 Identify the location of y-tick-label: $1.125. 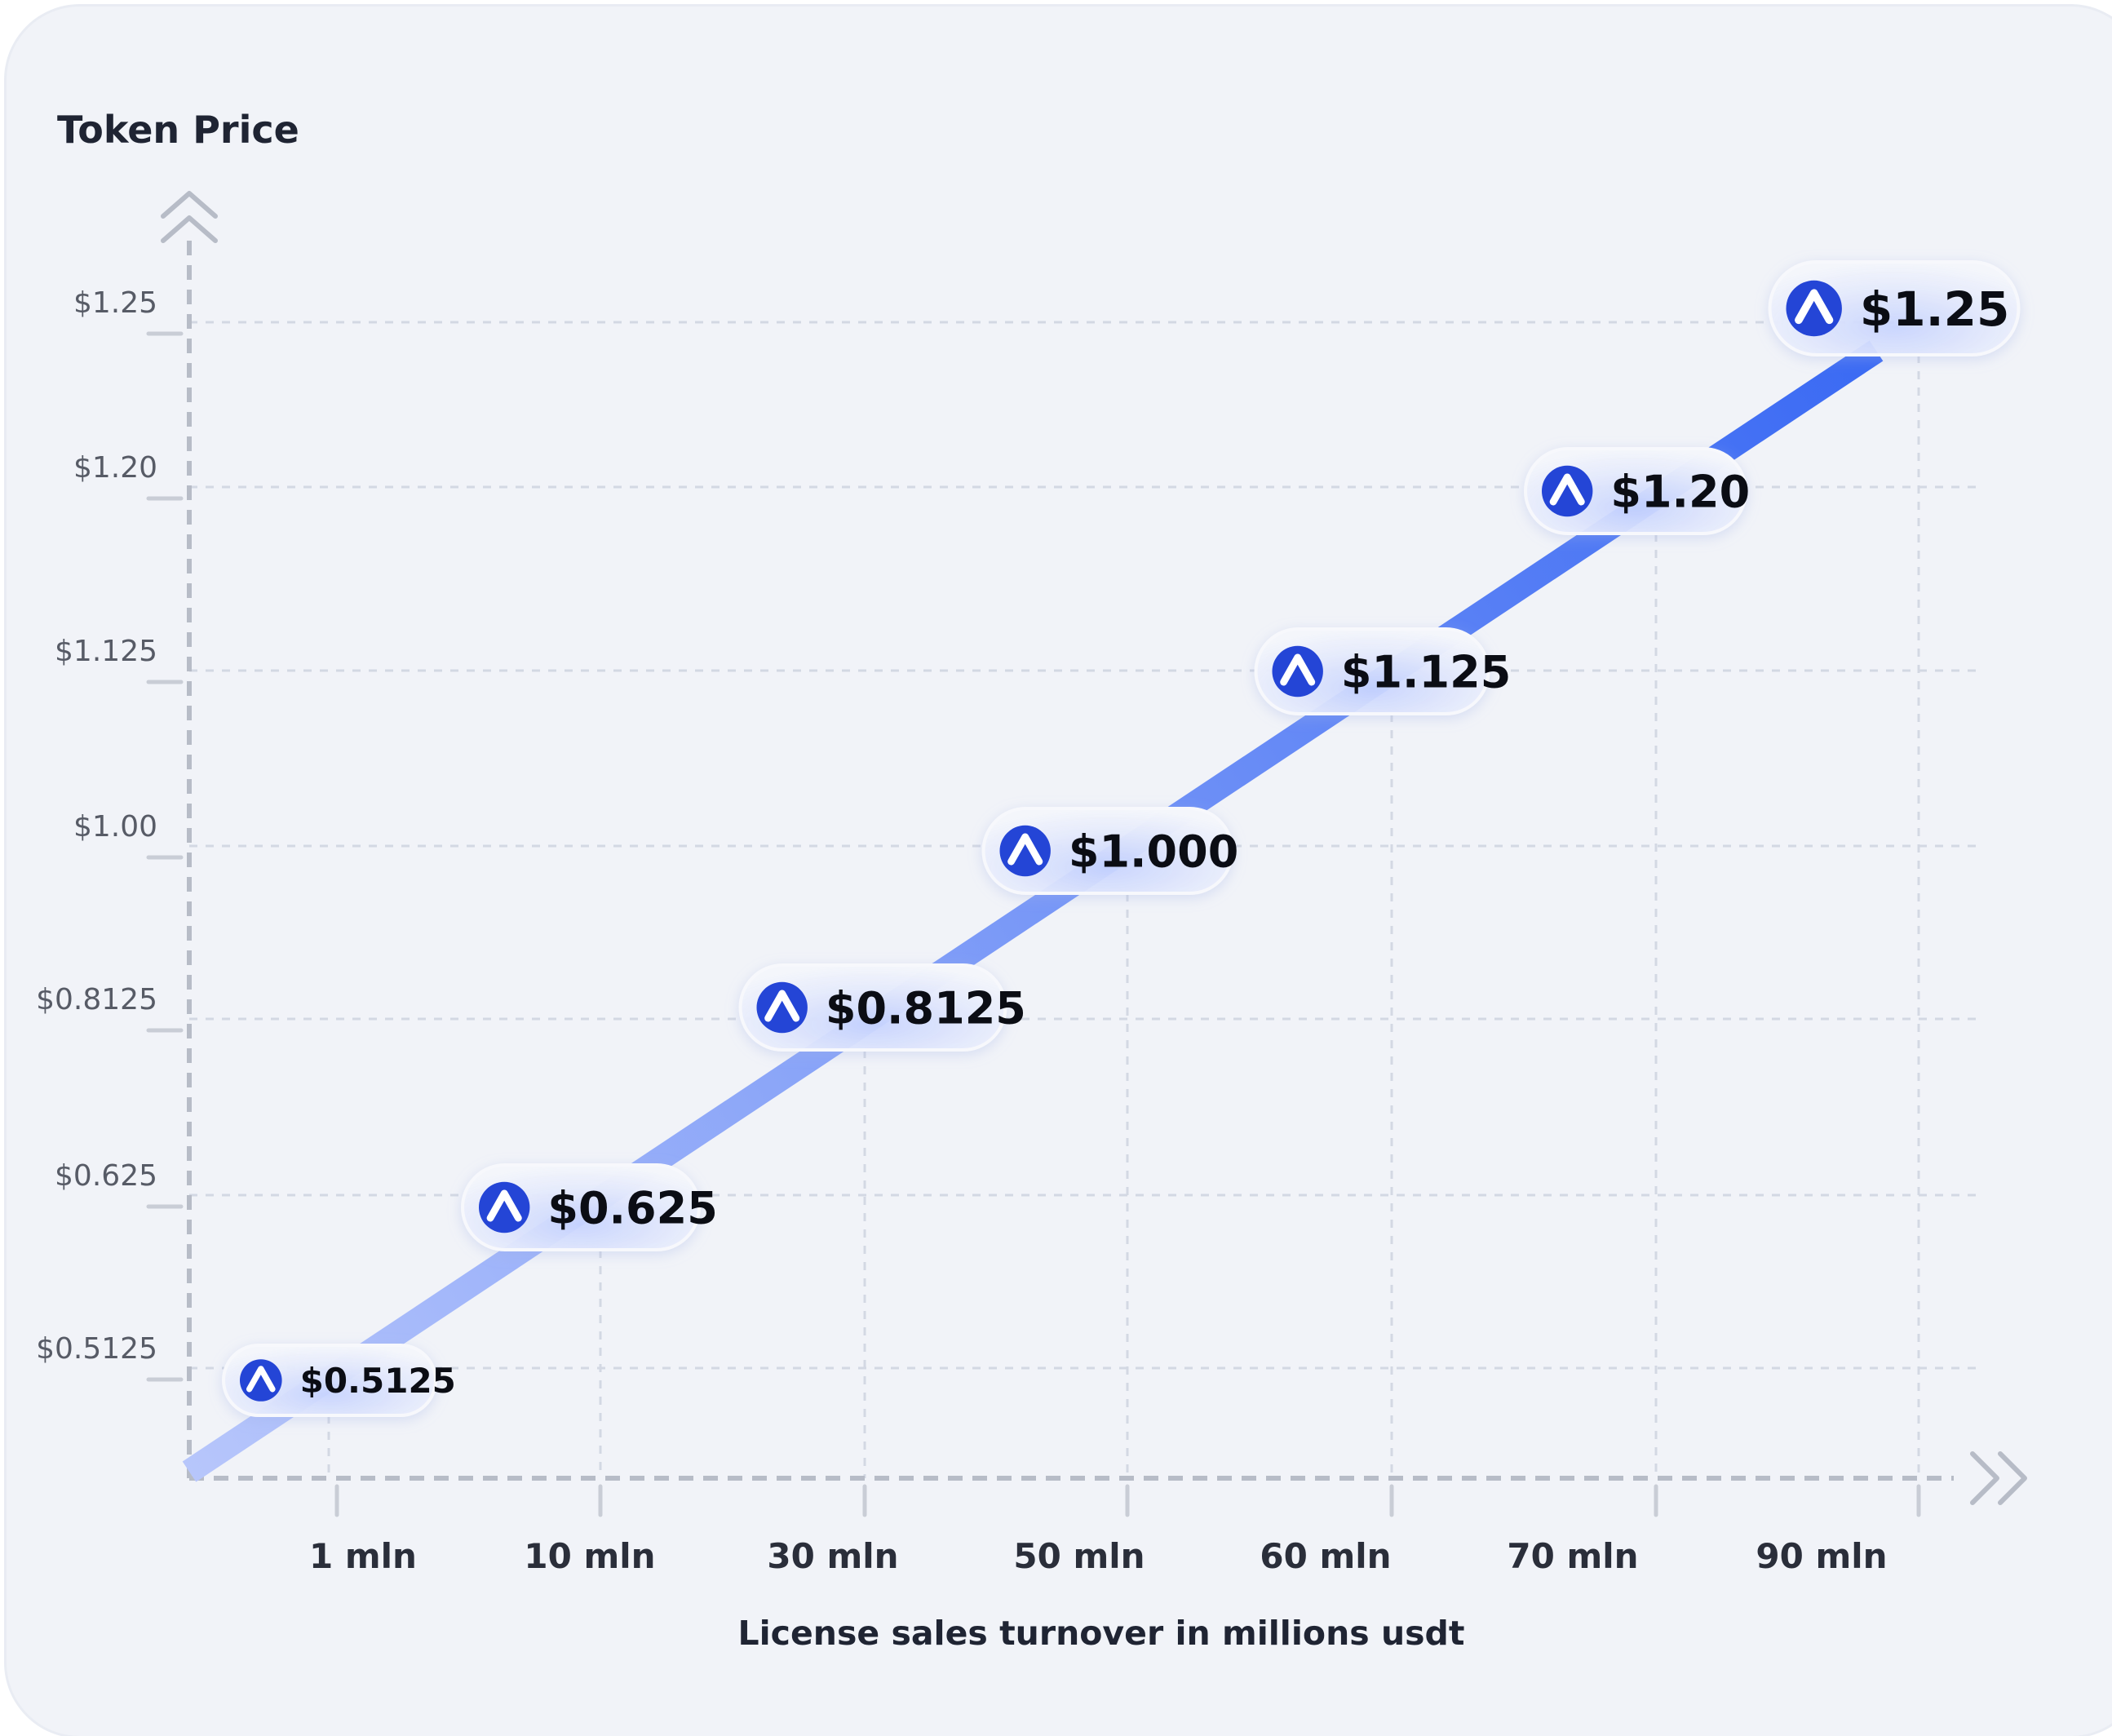
(106, 651).